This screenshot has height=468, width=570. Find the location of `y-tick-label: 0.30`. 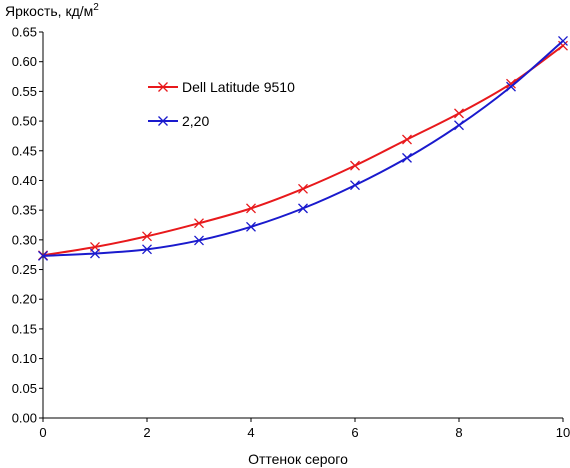

y-tick-label: 0.30 is located at coordinates (24, 239).